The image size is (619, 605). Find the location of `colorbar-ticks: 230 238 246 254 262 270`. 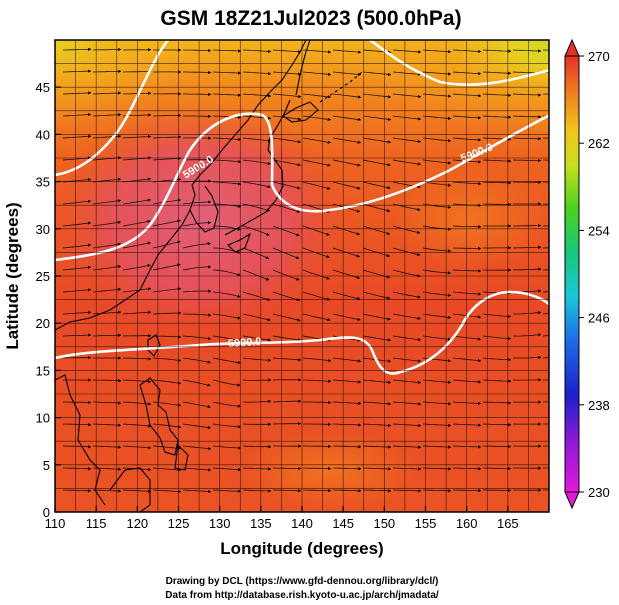

colorbar-ticks: 230 238 246 254 262 270 is located at coordinates (594, 274).